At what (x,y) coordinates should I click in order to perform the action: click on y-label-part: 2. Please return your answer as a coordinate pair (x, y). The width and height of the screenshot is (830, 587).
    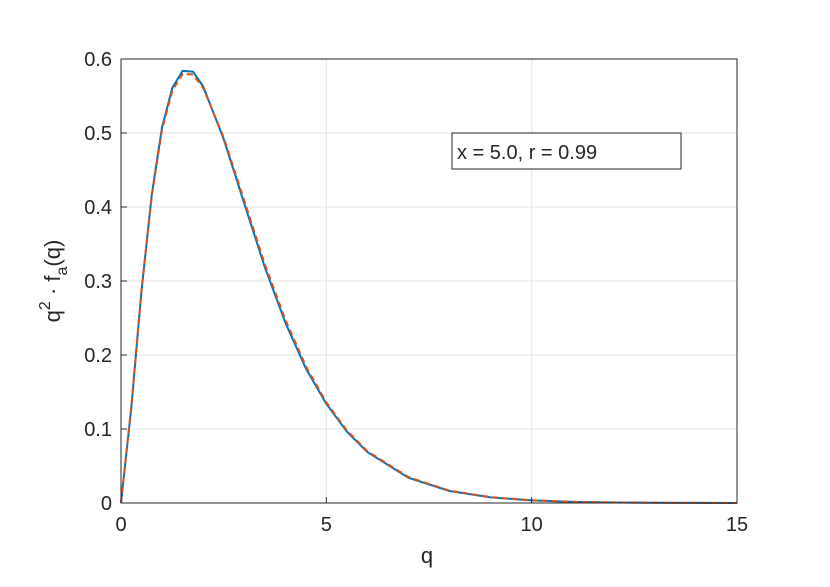
    Looking at the image, I should click on (45, 305).